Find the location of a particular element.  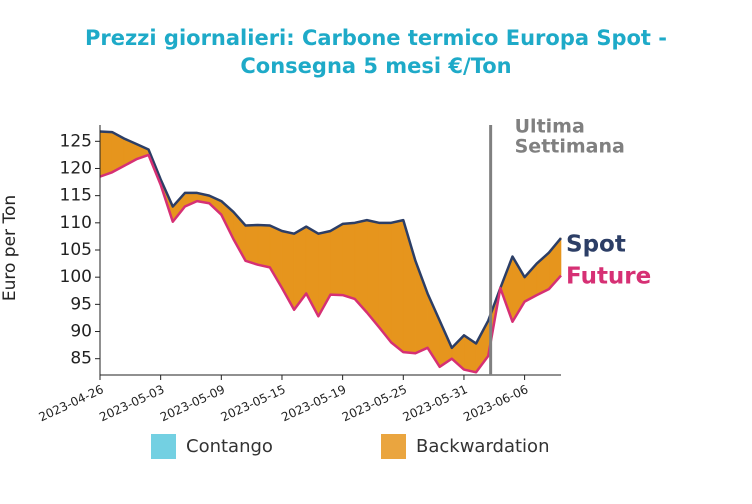

x-tick-label: 2023-05-25 is located at coordinates (374, 403).